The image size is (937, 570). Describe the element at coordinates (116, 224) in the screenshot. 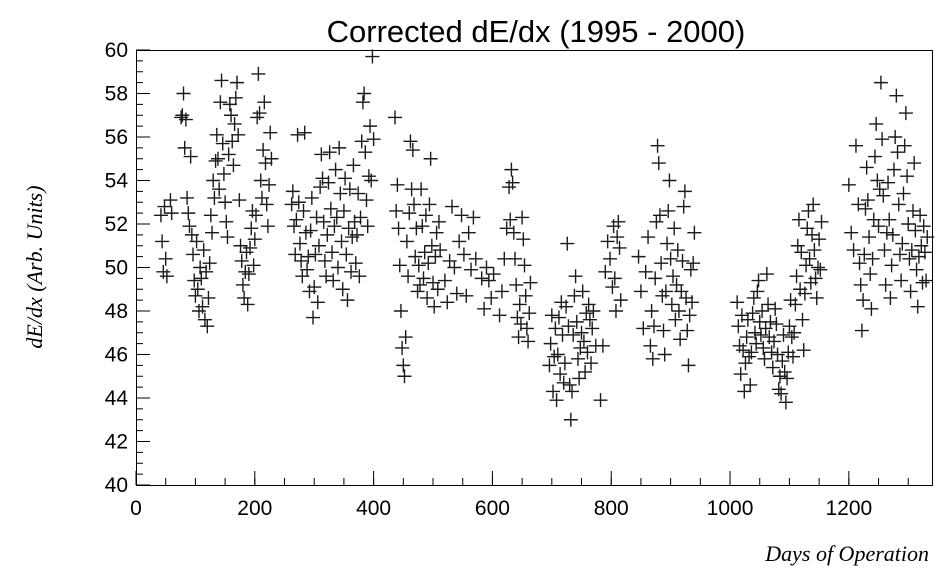

I see `y-tick-label: 52` at that location.